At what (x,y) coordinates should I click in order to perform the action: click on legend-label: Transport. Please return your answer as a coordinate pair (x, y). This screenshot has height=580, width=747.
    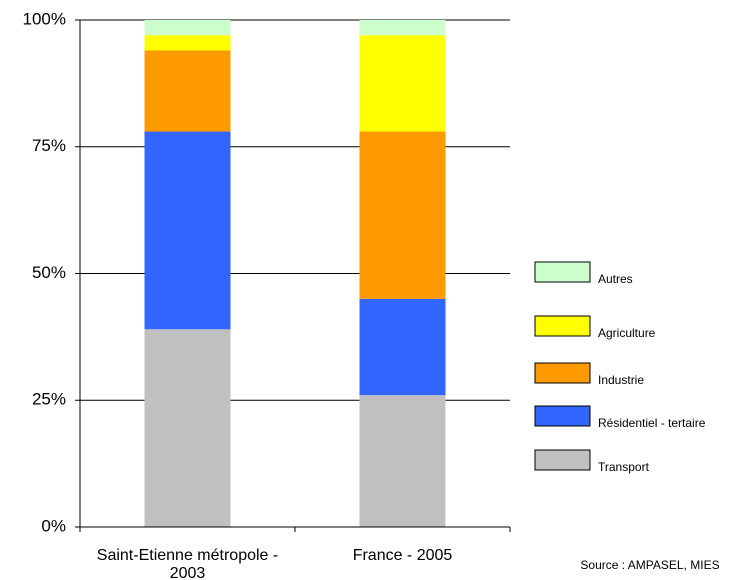
    Looking at the image, I should click on (624, 467).